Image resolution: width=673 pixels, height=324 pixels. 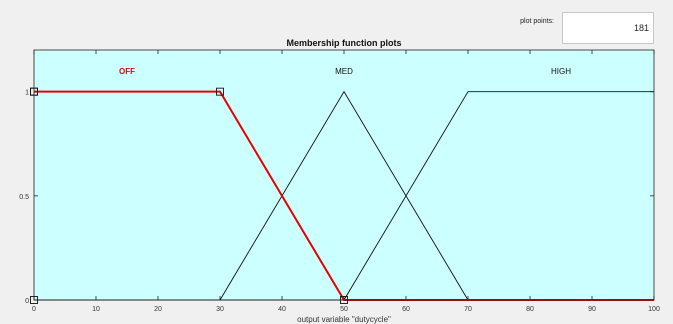 I want to click on mf-label-med: MED, so click(x=344, y=71).